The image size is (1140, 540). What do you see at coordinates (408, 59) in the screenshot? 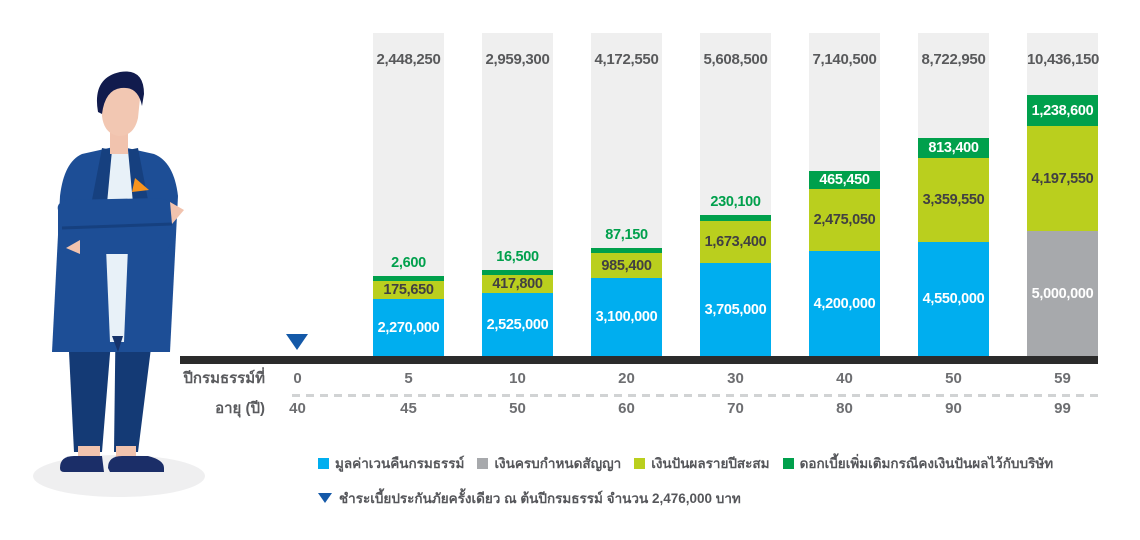
I see `bar-total-label: 2,448,250` at bounding box center [408, 59].